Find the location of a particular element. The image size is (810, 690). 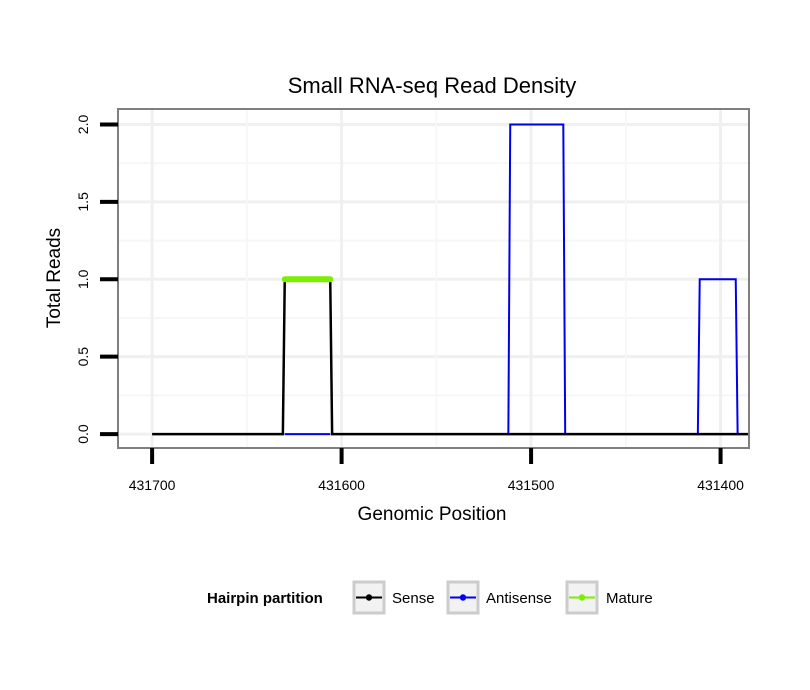

legend-item-sense: Sense is located at coordinates (393, 597).